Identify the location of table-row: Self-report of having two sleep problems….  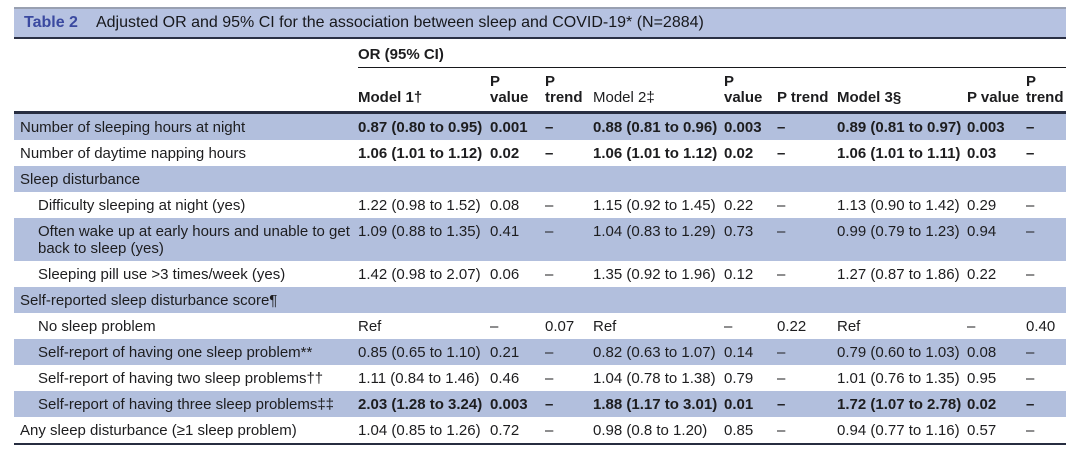
(540, 378).